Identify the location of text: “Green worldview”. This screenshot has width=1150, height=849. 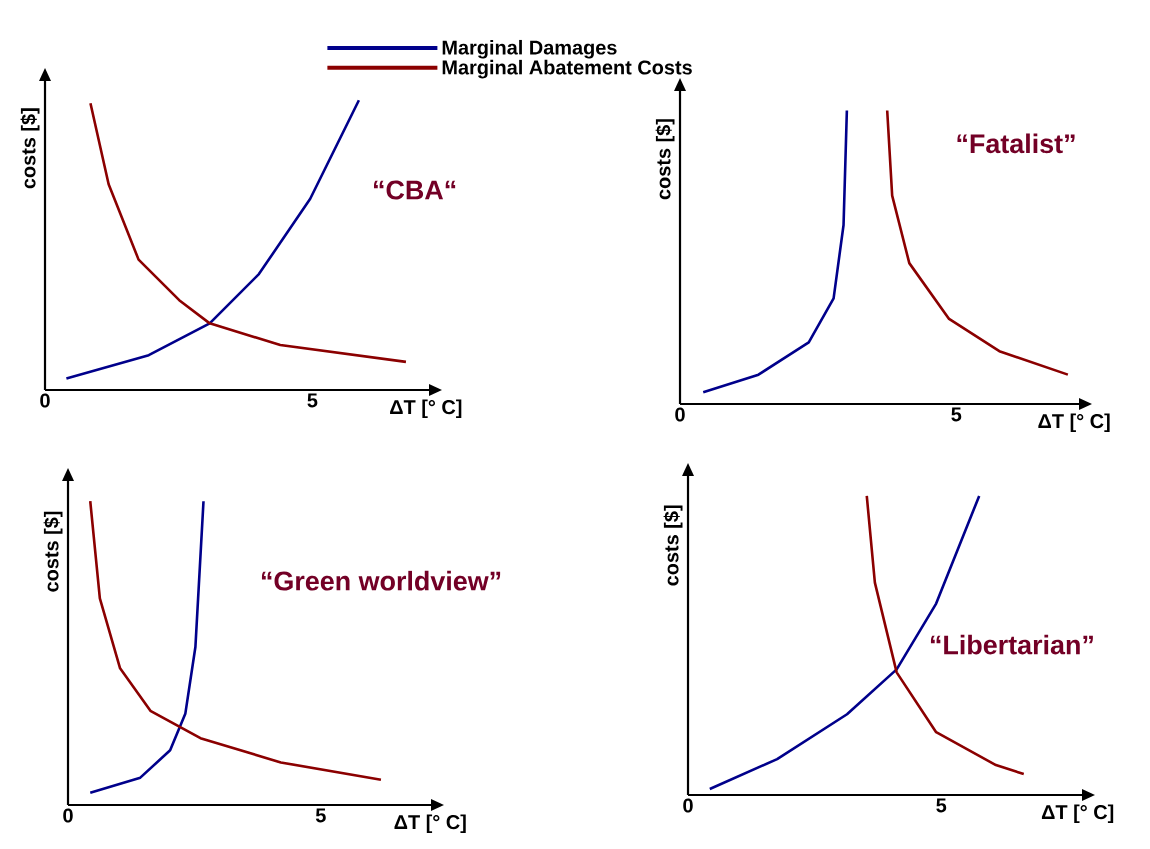
(381, 580).